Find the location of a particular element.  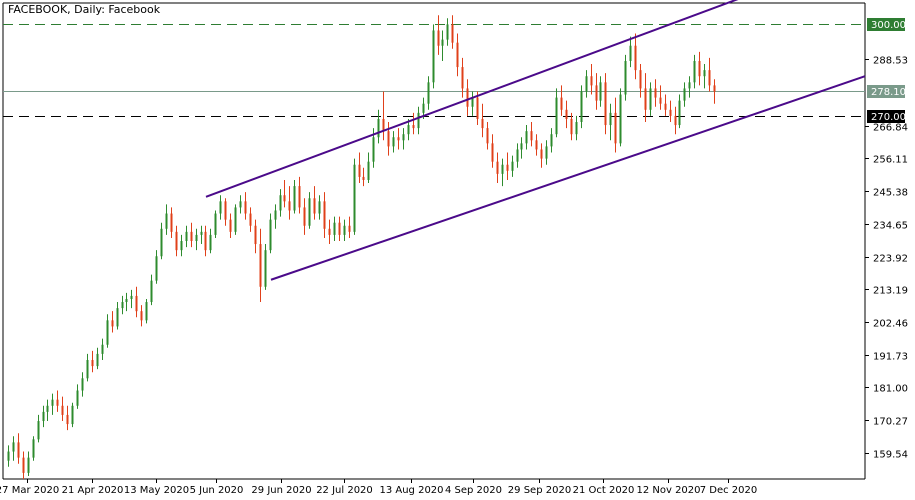

y-tick-label: 202.46 is located at coordinates (890, 324).